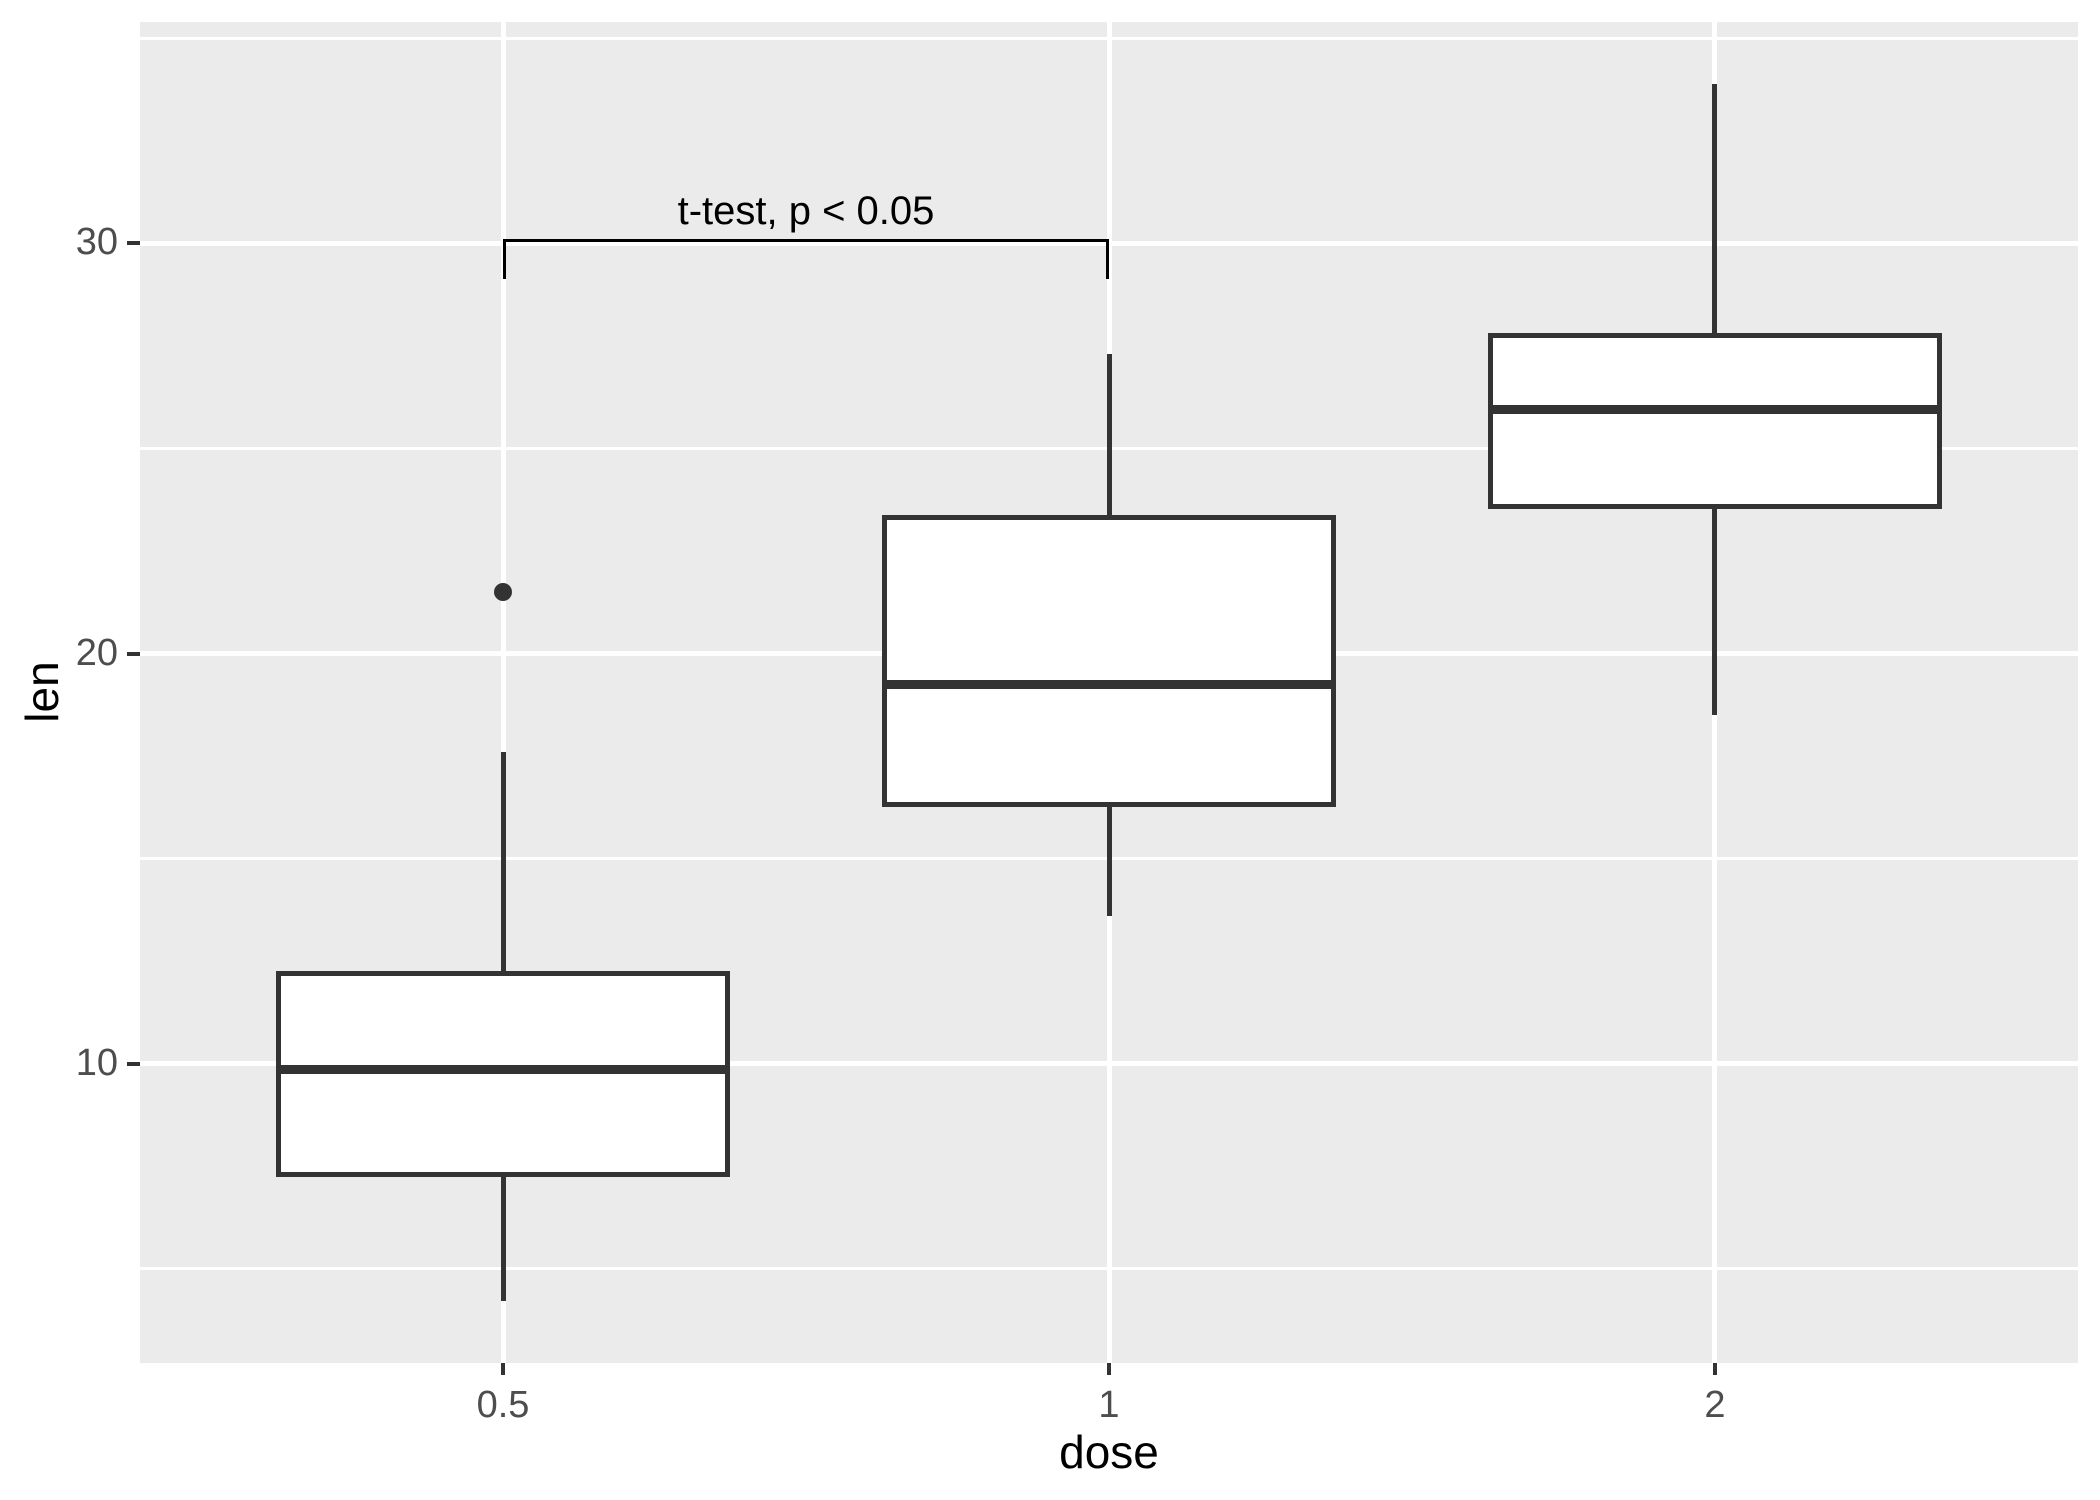 This screenshot has height=1500, width=2100. Describe the element at coordinates (1107, 260) in the screenshot. I see `bracket-tick-right` at that location.